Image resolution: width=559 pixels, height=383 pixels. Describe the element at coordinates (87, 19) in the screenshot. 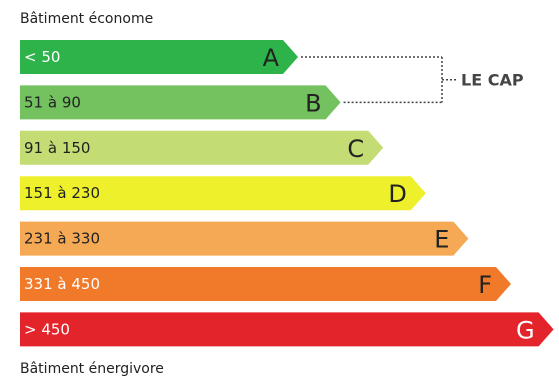

I see `top-label-economical: Bâtiment économe` at that location.